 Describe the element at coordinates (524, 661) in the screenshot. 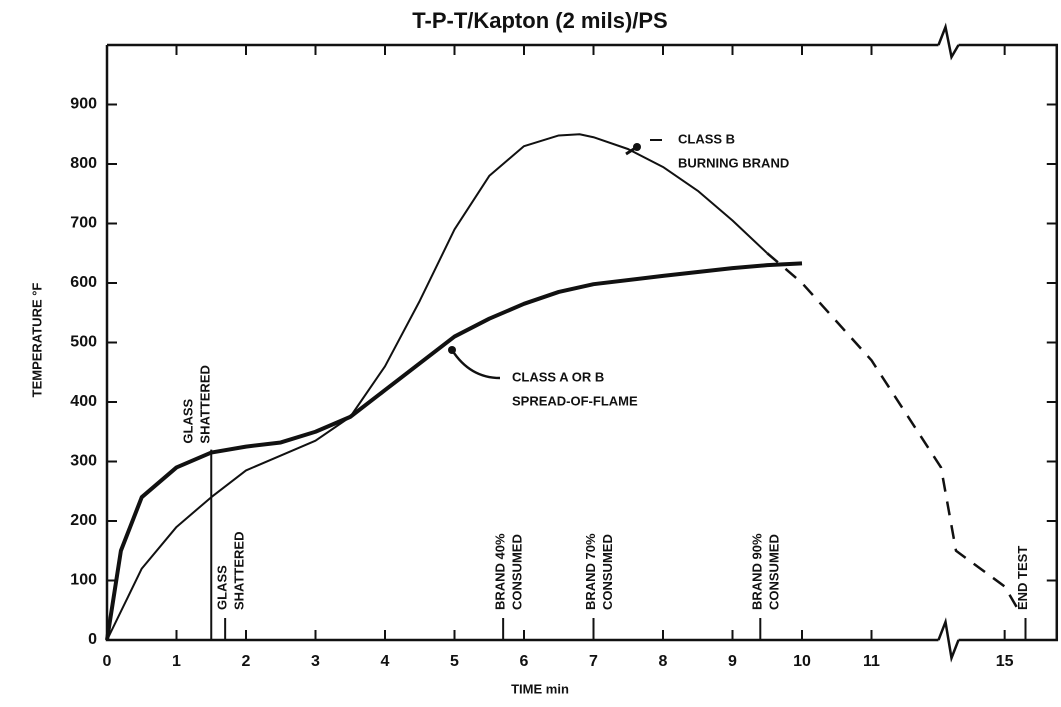

I see `x-tick-label: 6` at that location.